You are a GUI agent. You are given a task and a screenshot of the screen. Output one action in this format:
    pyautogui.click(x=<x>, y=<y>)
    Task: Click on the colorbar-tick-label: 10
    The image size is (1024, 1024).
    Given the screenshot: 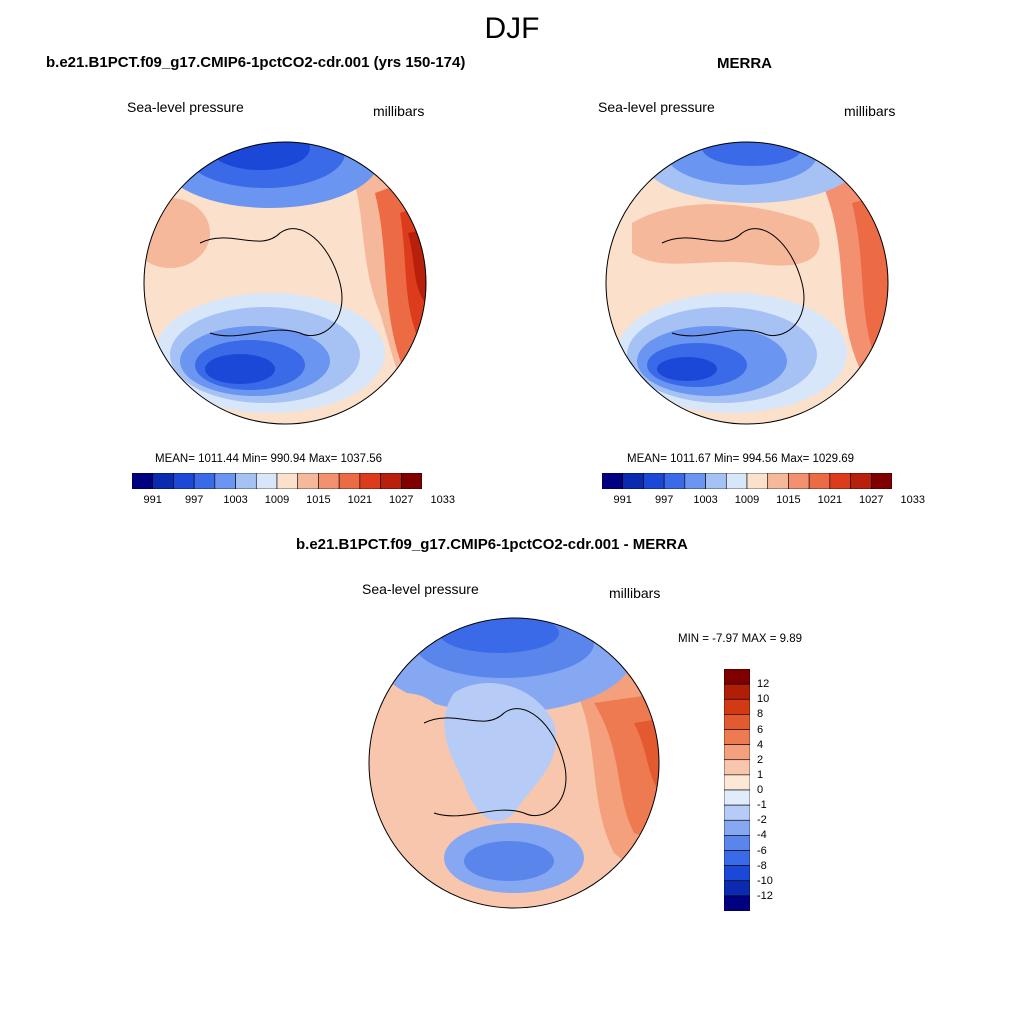 What is the action you would take?
    pyautogui.click(x=763, y=699)
    